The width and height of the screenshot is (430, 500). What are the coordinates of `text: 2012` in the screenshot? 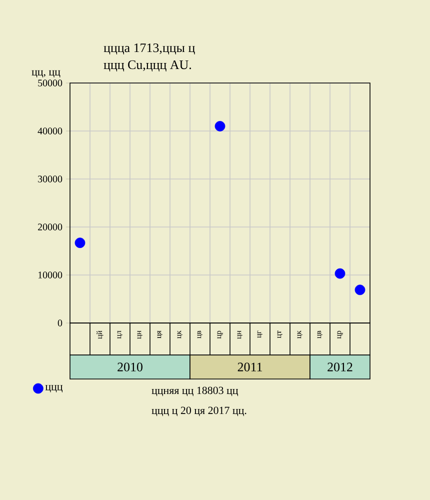 It's located at (340, 367).